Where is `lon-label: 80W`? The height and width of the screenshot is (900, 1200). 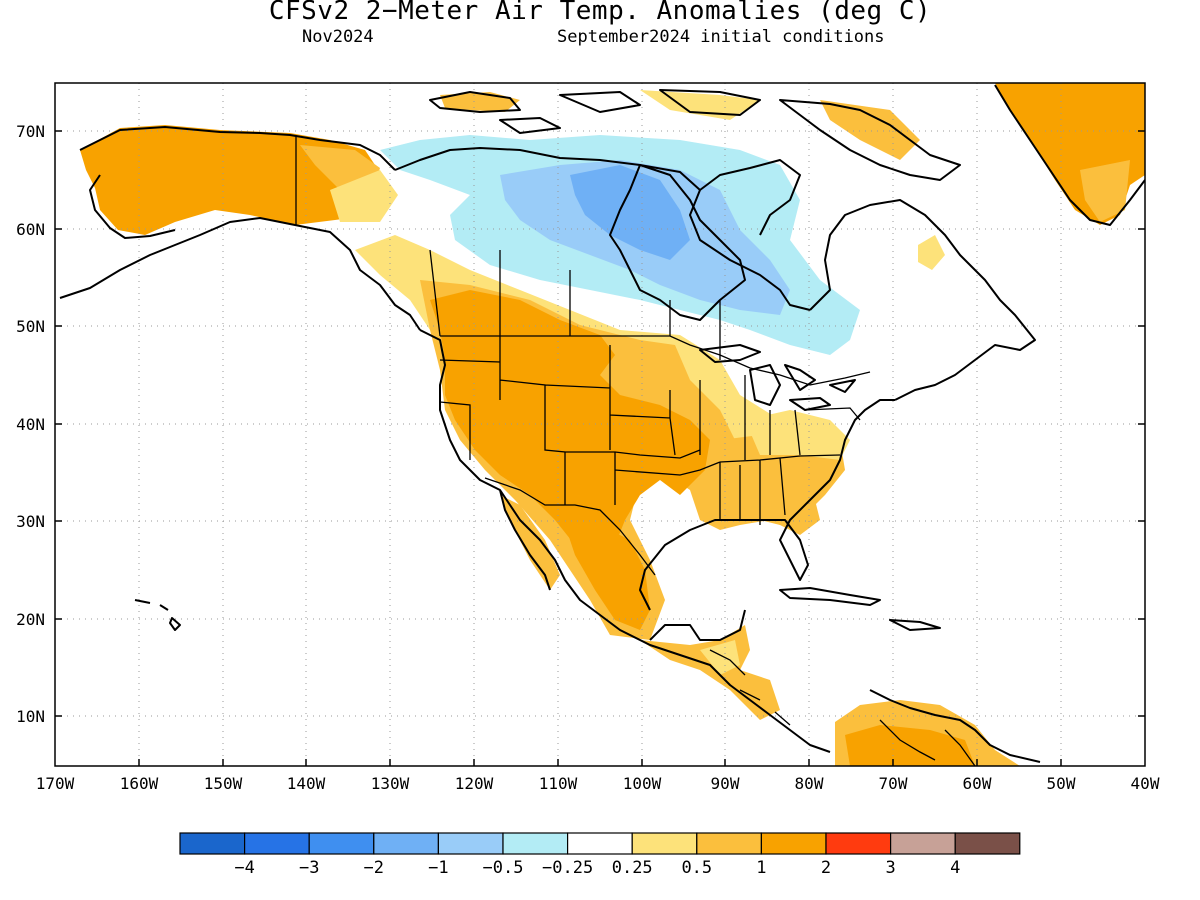
lon-label: 80W is located at coordinates (809, 783).